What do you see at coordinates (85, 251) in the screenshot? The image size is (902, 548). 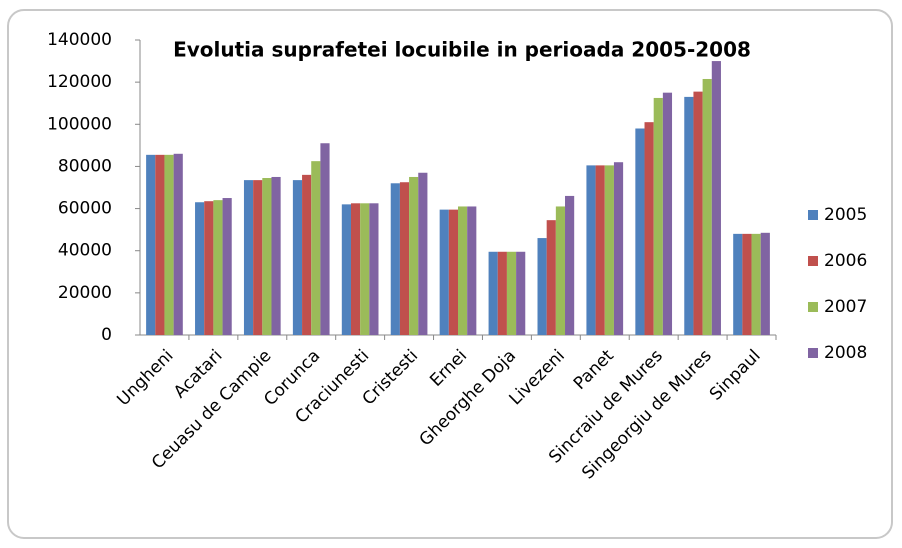 I see `y-tick-label: 40000` at bounding box center [85, 251].